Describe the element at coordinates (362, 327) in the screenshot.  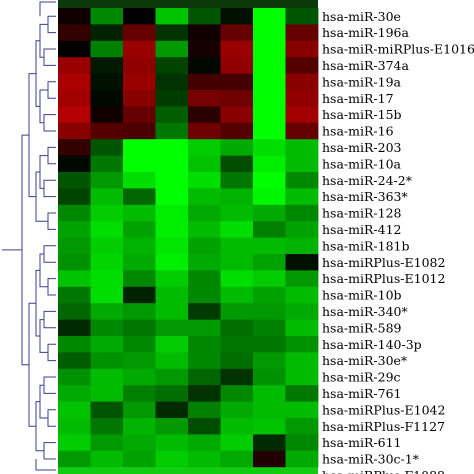
I see `row-label: hsa-miR-589` at that location.